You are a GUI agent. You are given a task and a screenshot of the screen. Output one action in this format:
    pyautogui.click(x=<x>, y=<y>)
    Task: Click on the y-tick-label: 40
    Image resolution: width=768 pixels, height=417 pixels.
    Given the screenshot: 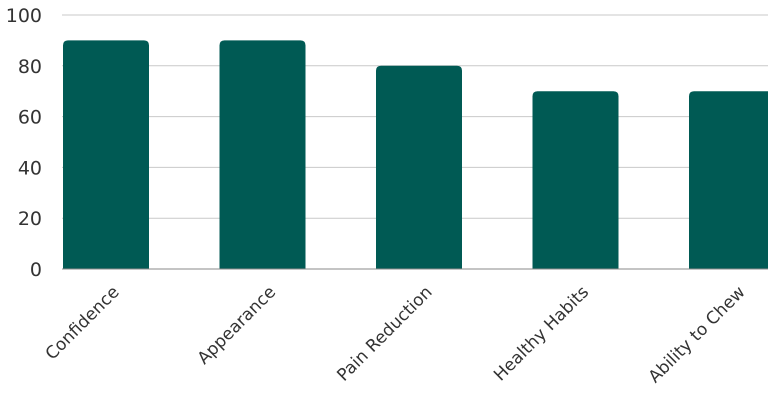 What is the action you would take?
    pyautogui.click(x=30, y=168)
    